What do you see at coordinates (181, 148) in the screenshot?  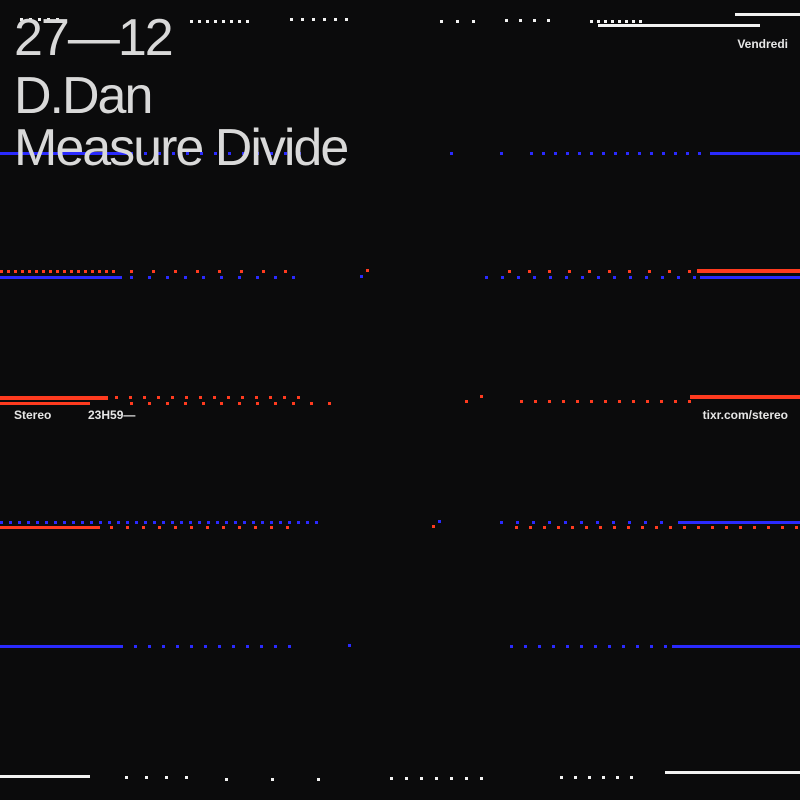 I see `event-title: Measure Divide` at bounding box center [181, 148].